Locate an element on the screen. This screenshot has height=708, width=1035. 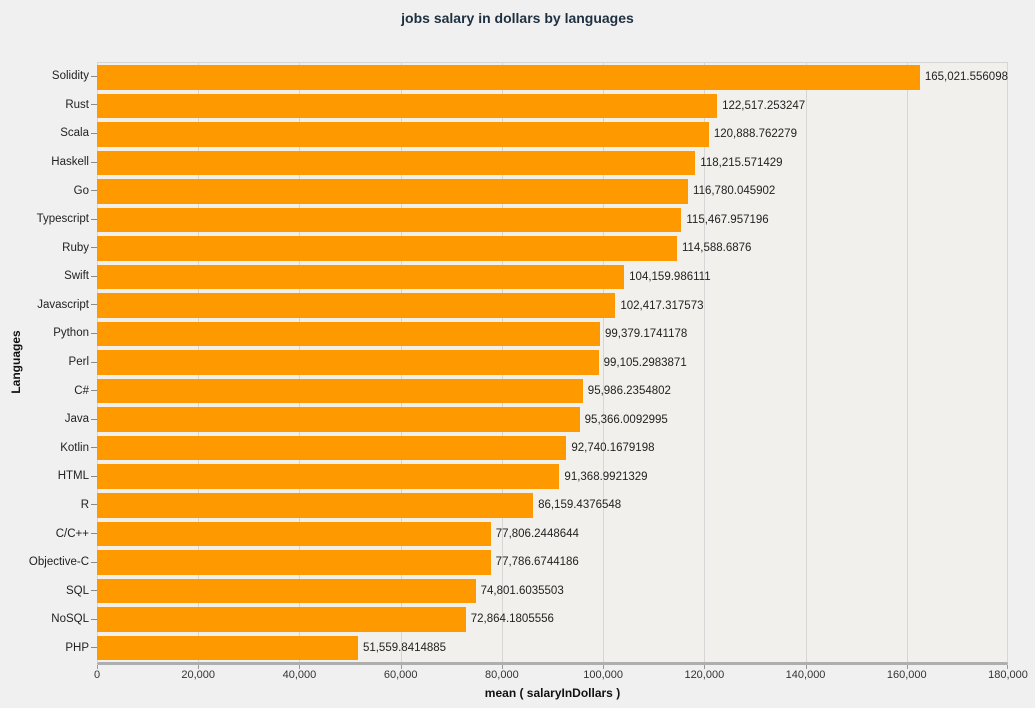
y-row-solidity: Solidity is located at coordinates (48, 76).